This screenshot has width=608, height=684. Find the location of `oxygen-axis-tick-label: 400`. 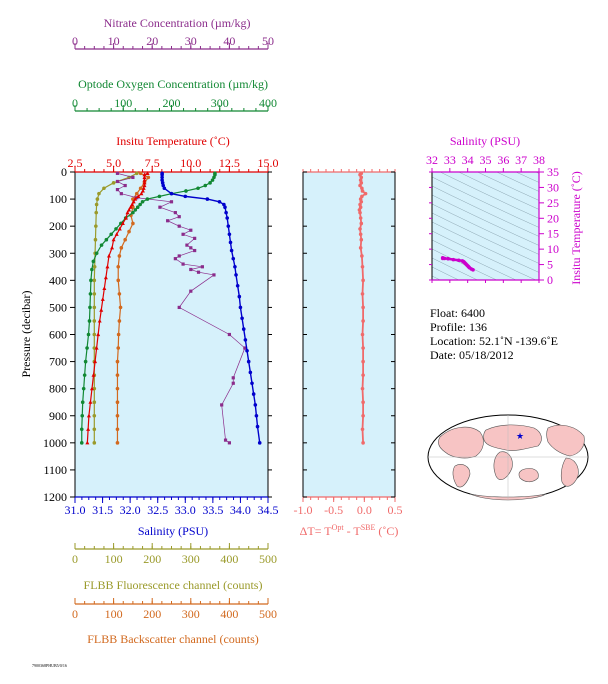

oxygen-axis-tick-label: 400 is located at coordinates (268, 103).